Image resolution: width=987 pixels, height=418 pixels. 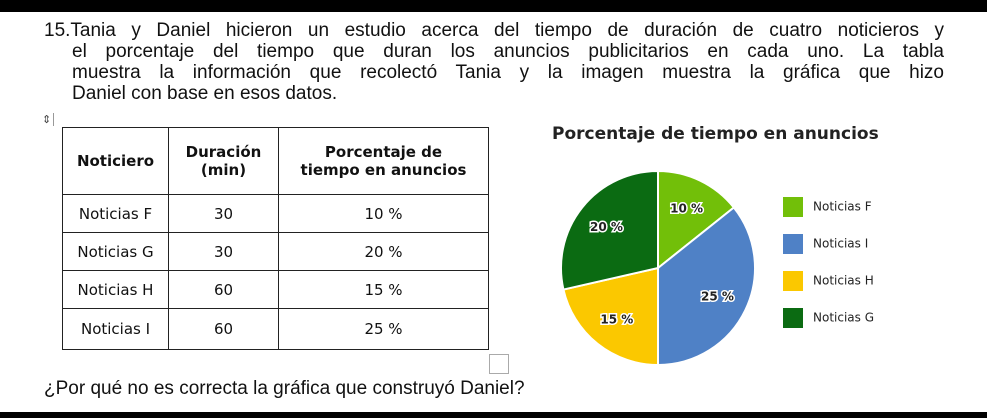 I want to click on pie-chart: 10 % 25 % 15 % 20 %, so click(x=658, y=268).